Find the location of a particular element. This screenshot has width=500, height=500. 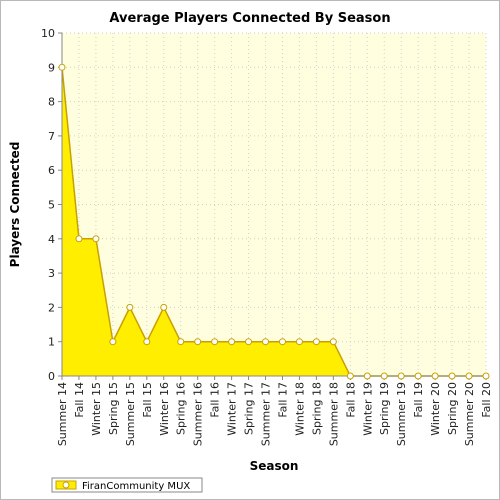

legend-marker is located at coordinates (66, 485).